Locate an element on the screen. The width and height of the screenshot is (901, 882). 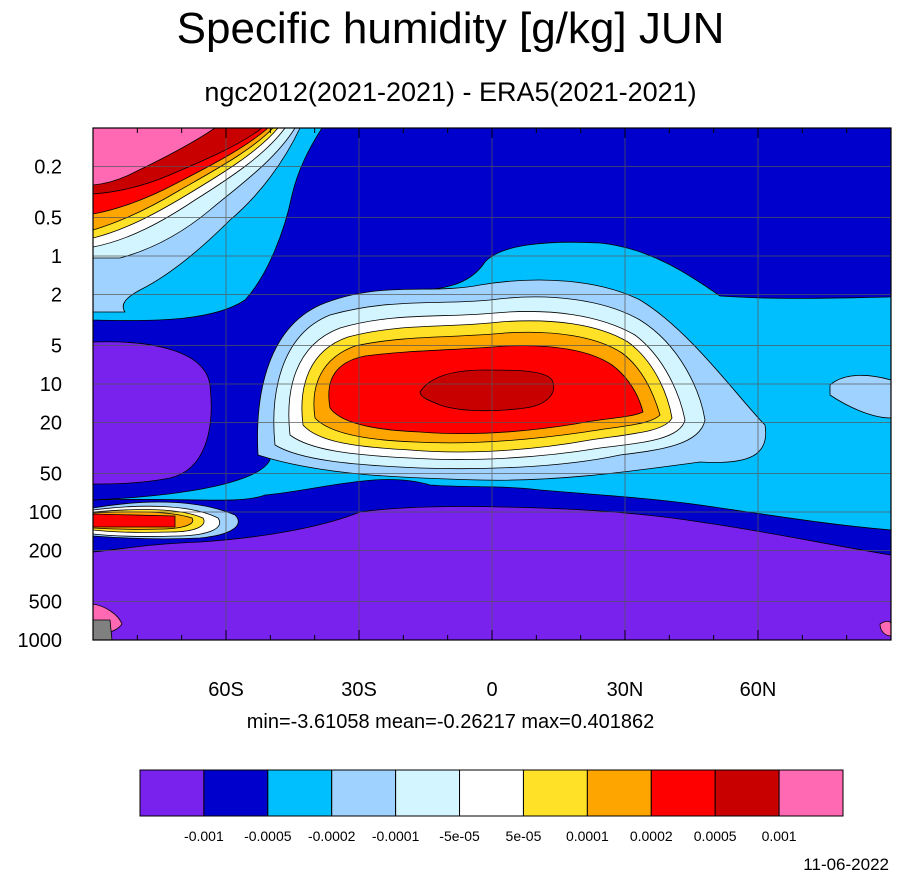
y-axis-labels: 0.2 0.5 1 2 5 10 20 50 100 200 500 1000 is located at coordinates (40, 404).